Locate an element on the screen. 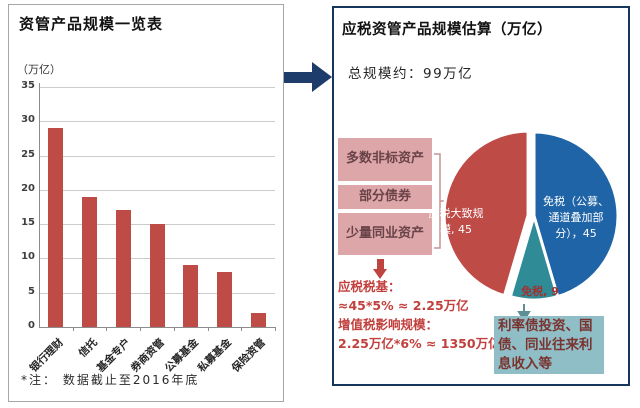  bar-公募基金 is located at coordinates (191, 296).